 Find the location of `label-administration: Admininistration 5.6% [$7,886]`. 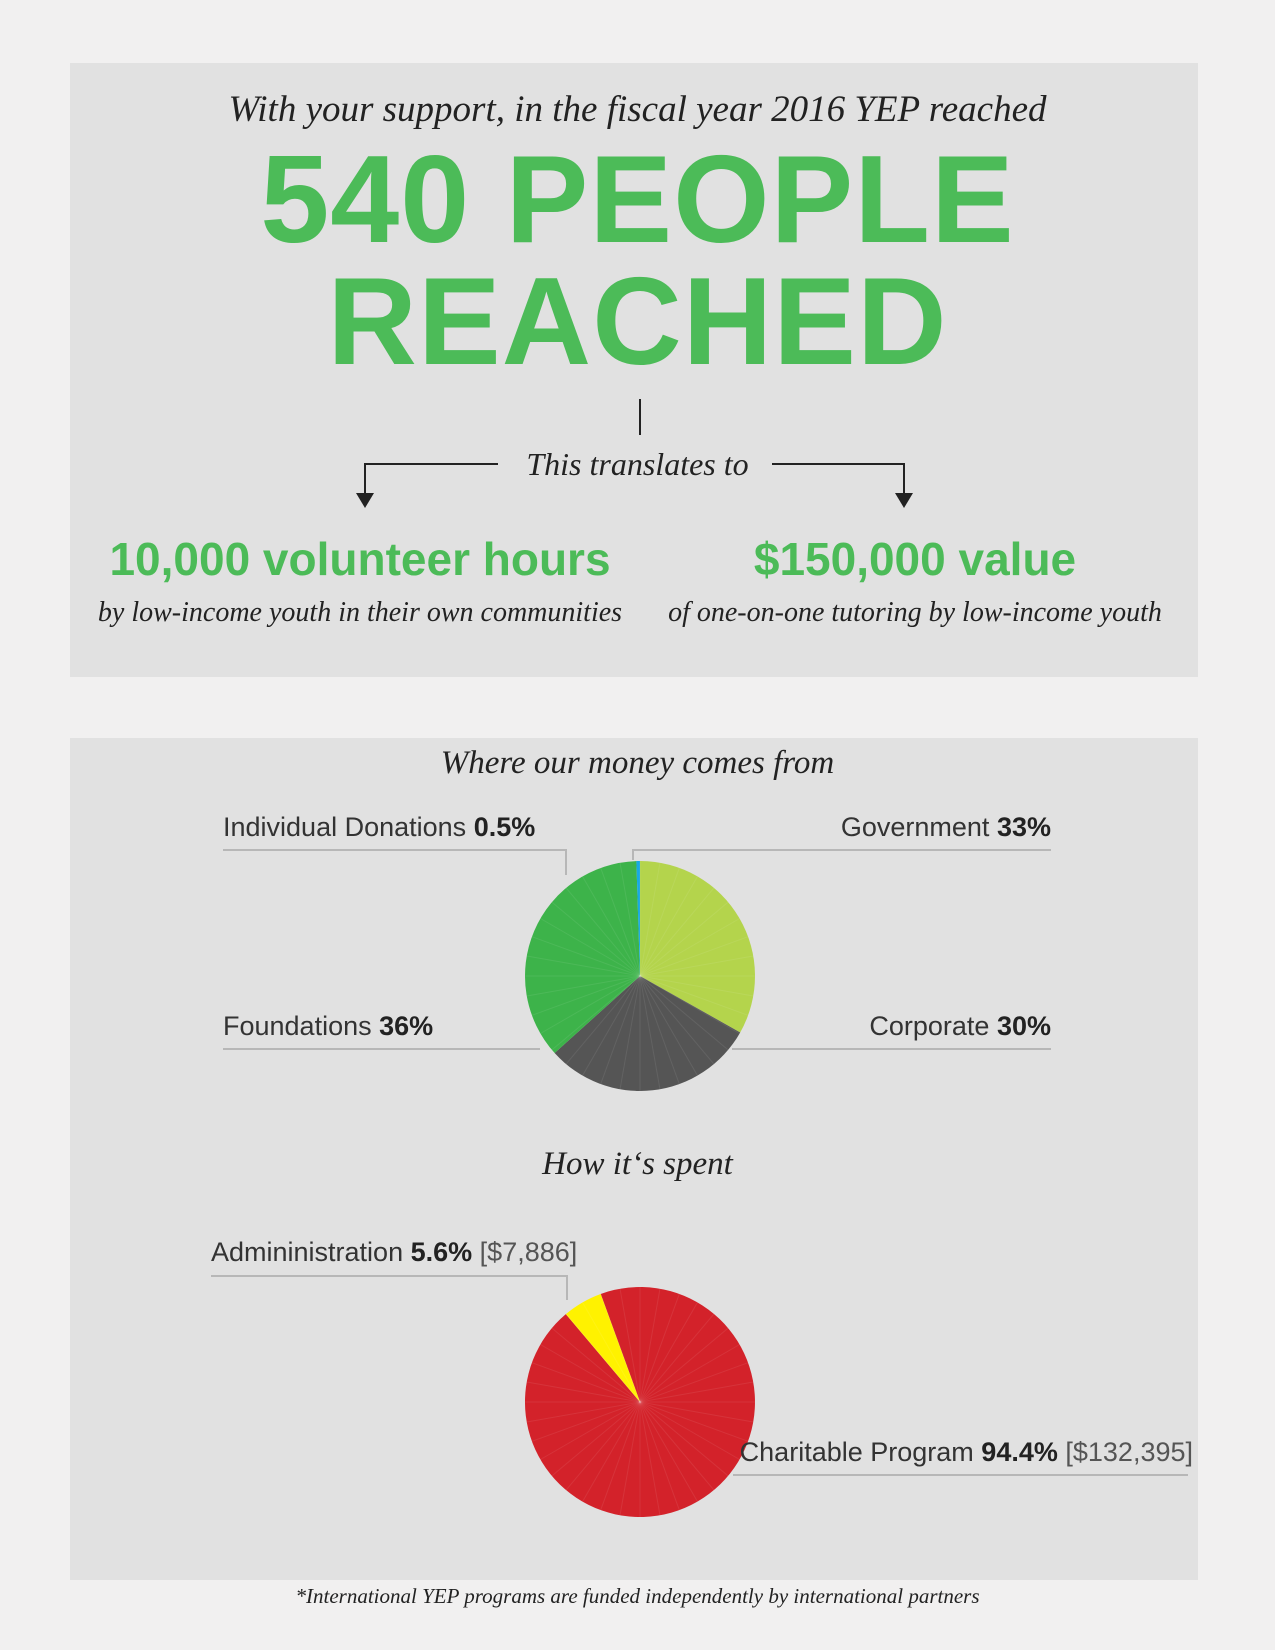

label-administration: Admininistration 5.6% [$7,886] is located at coordinates (394, 1252).